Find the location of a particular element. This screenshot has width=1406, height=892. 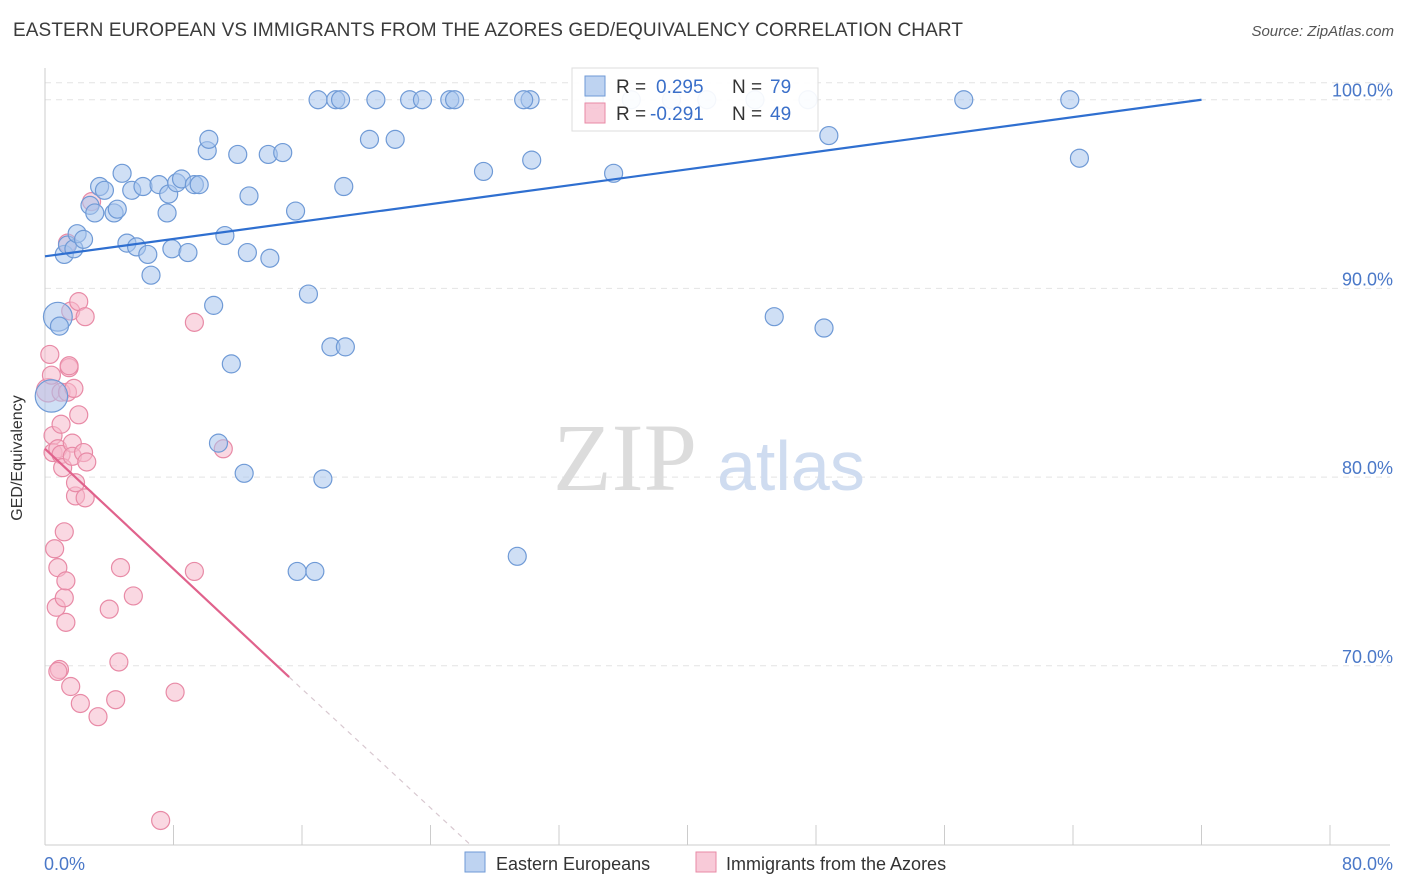

trend-line-azores is located at coordinates (167, 562).